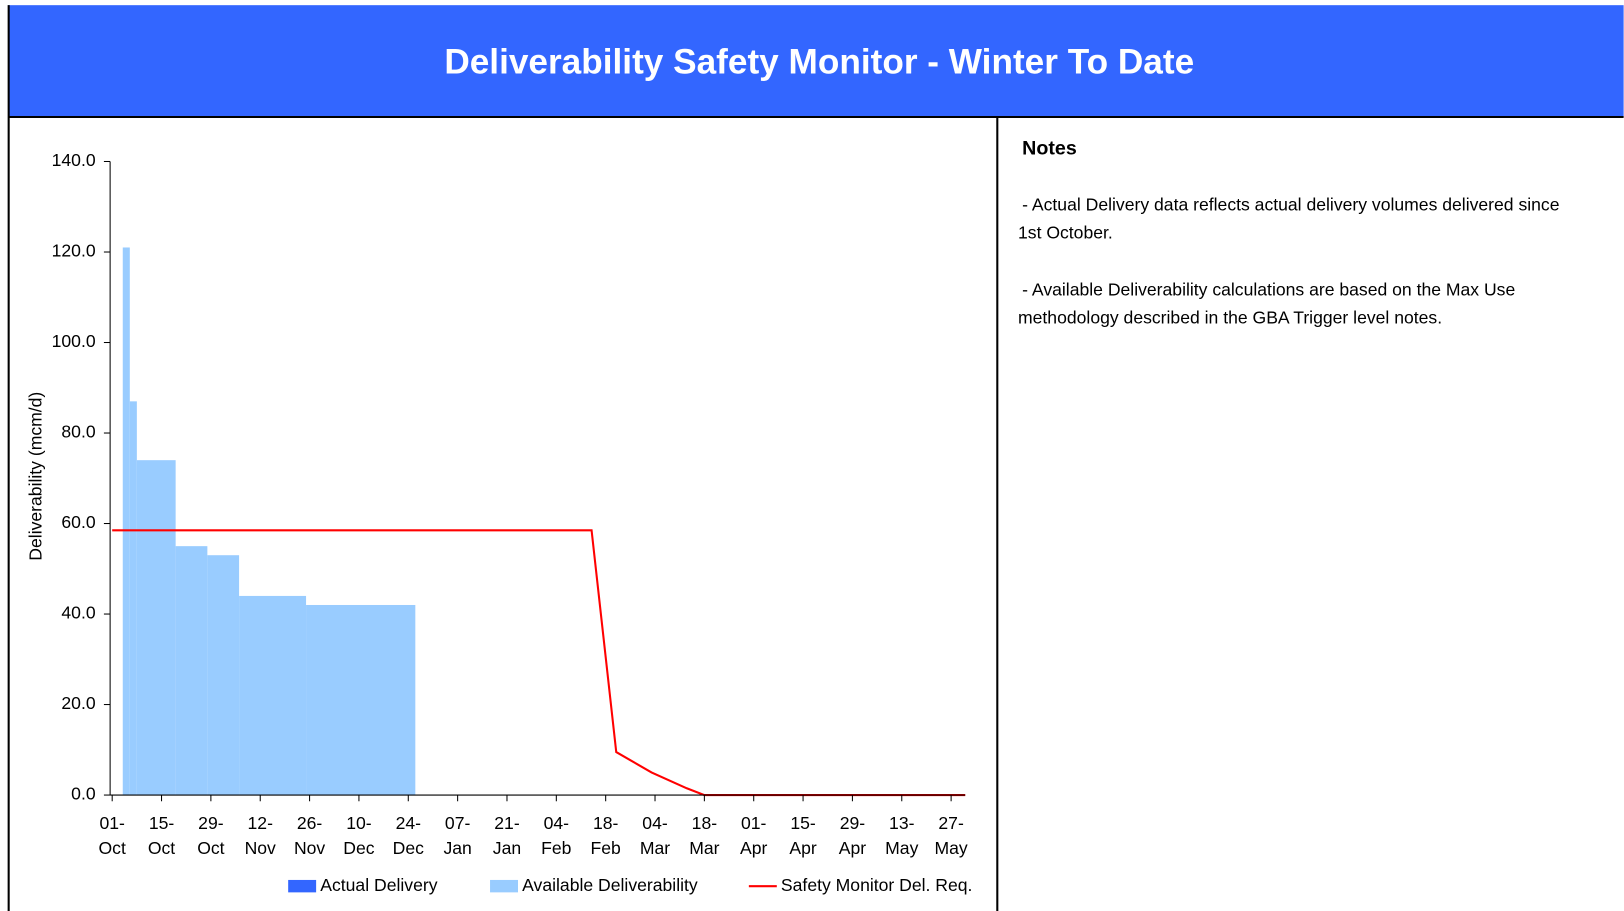  What do you see at coordinates (1065, 233) in the screenshot?
I see `note-line: 1st October.` at bounding box center [1065, 233].